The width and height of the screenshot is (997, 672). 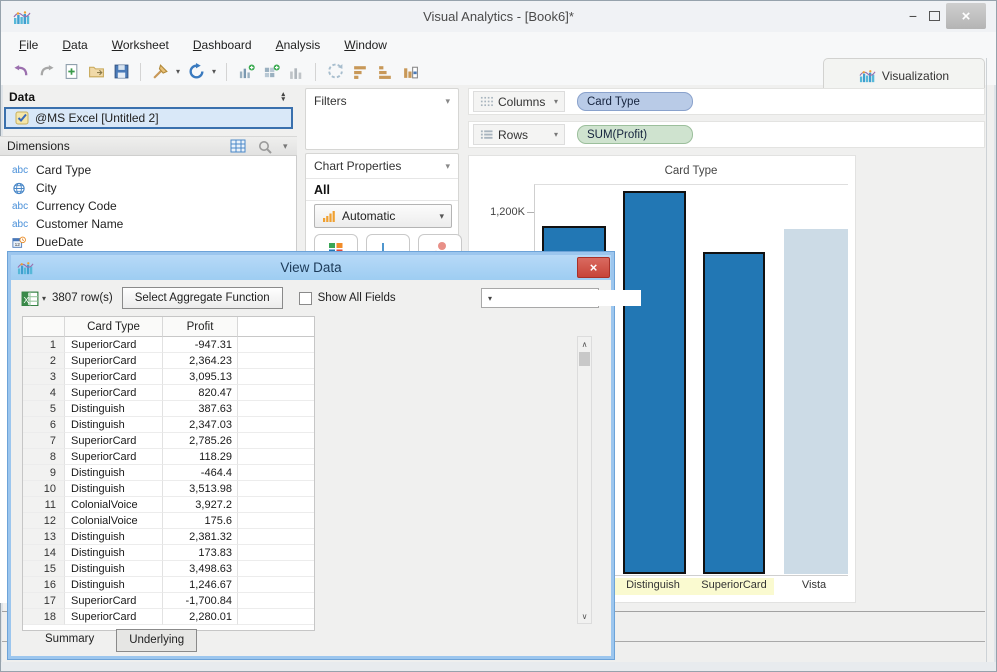 I want to click on dialog-title-bar: View Data ×, so click(x=311, y=267).